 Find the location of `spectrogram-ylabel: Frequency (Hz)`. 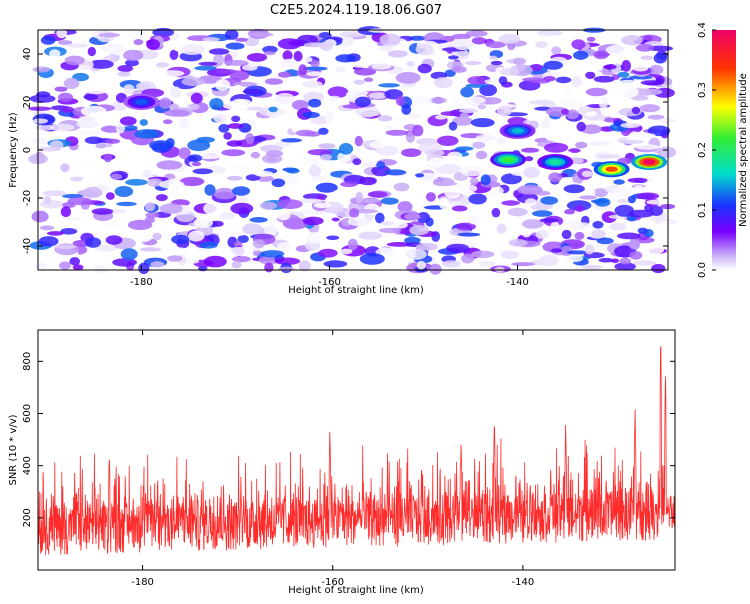

spectrogram-ylabel: Frequency (Hz) is located at coordinates (13, 150).